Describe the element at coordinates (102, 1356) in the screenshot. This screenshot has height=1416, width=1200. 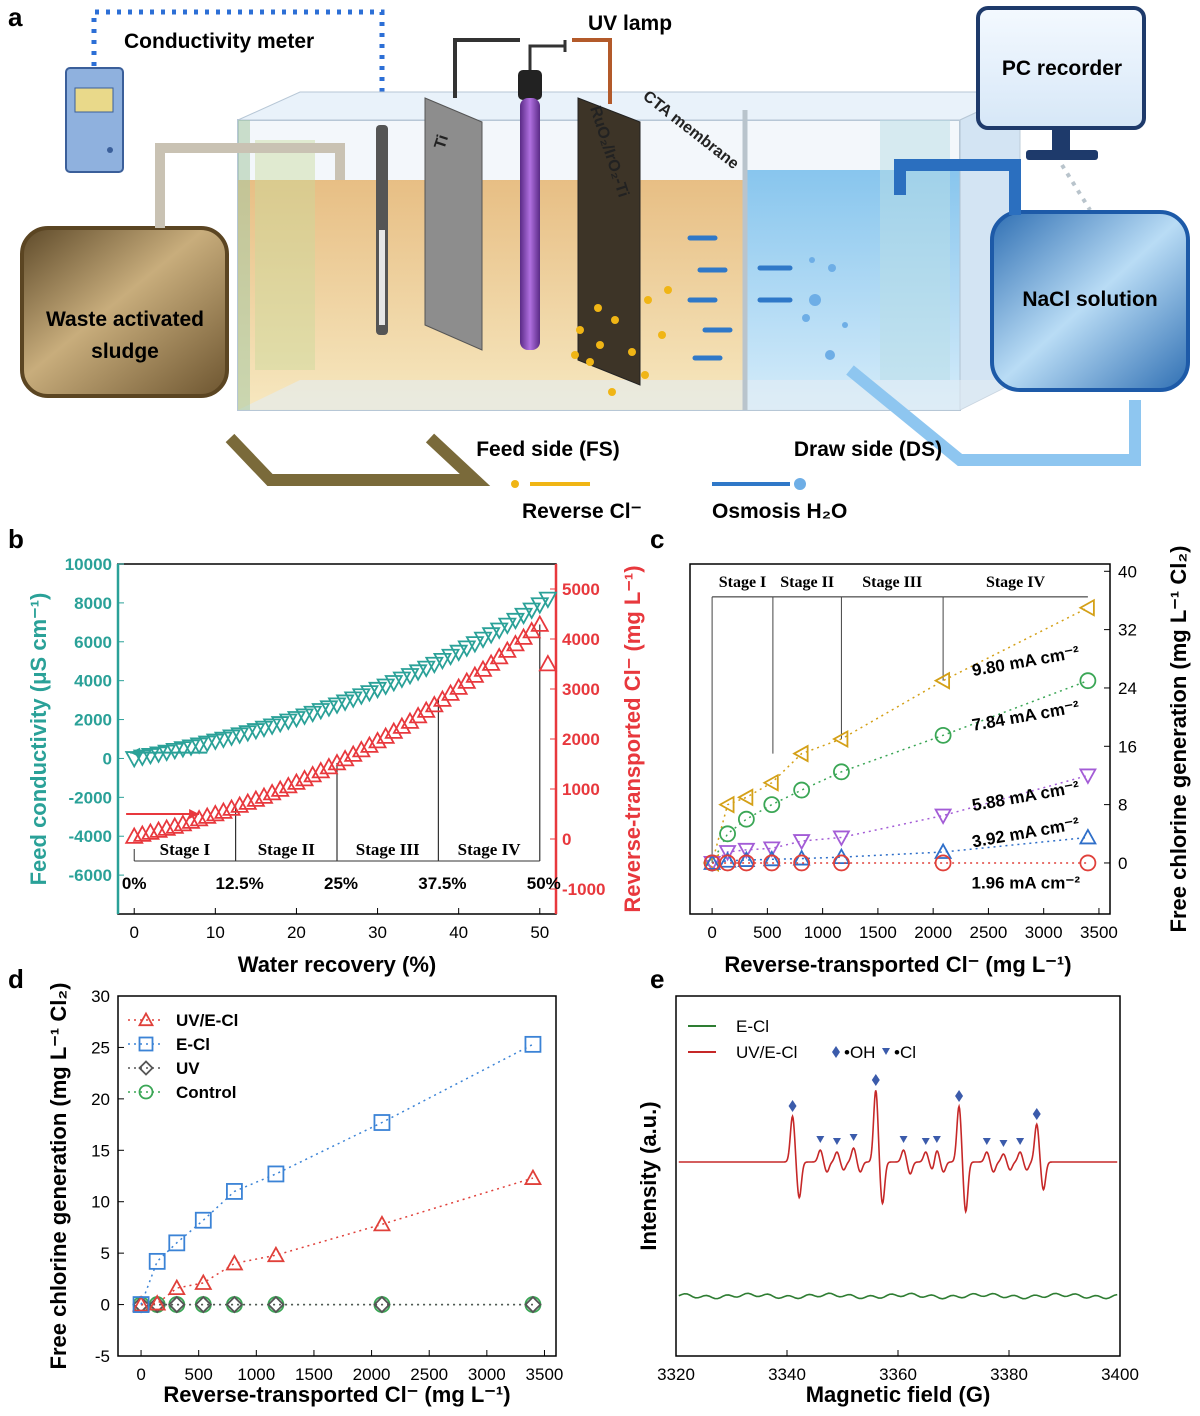
I see `y-tick-label: -5` at that location.